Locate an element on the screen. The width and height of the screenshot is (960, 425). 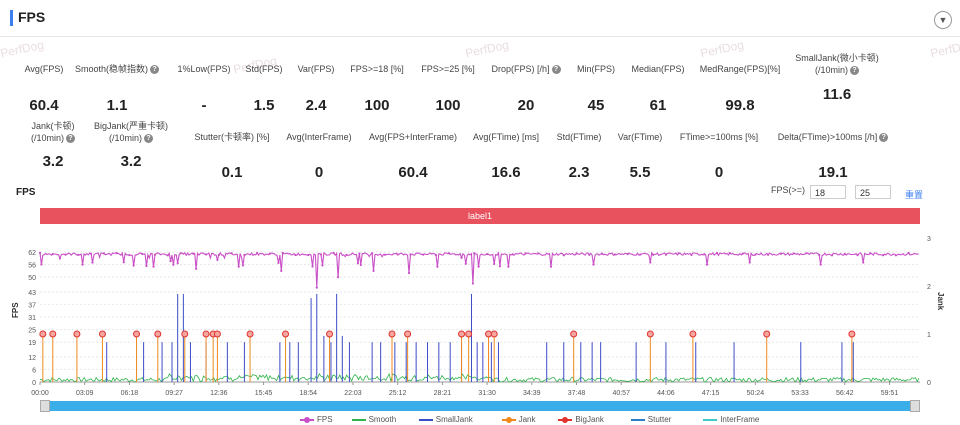
metric-value: 0 is located at coordinates (319, 172).